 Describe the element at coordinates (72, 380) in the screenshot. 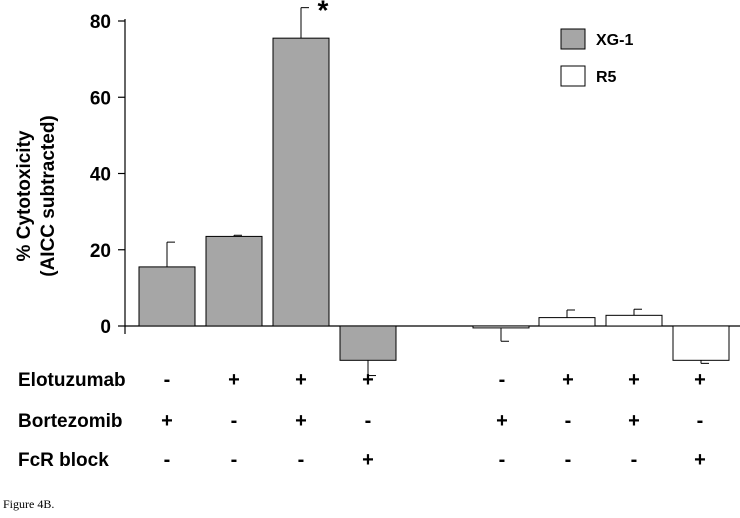

I see `condition-label: Elotuzumab` at that location.